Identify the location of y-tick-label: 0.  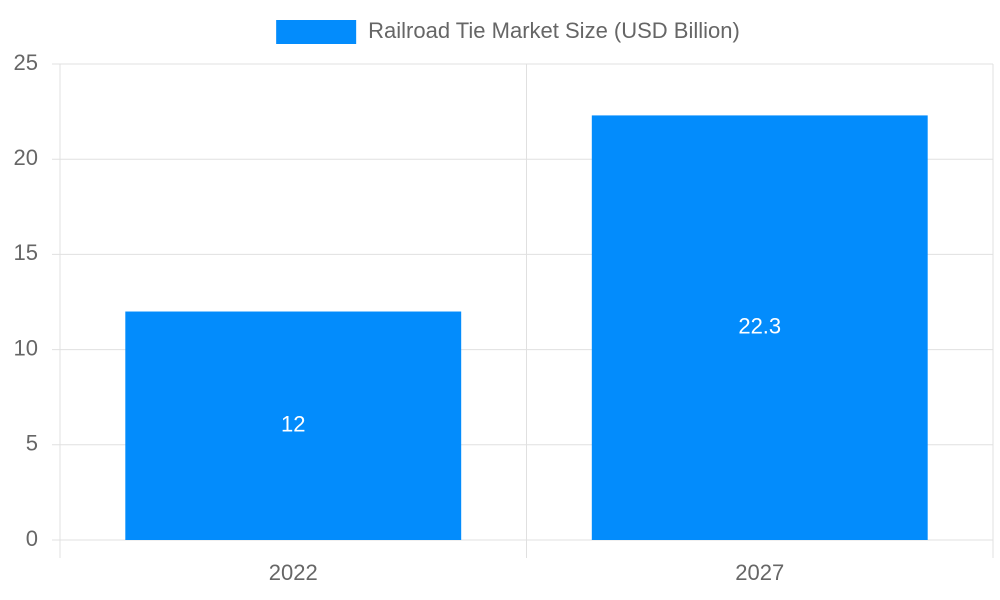
(32, 538).